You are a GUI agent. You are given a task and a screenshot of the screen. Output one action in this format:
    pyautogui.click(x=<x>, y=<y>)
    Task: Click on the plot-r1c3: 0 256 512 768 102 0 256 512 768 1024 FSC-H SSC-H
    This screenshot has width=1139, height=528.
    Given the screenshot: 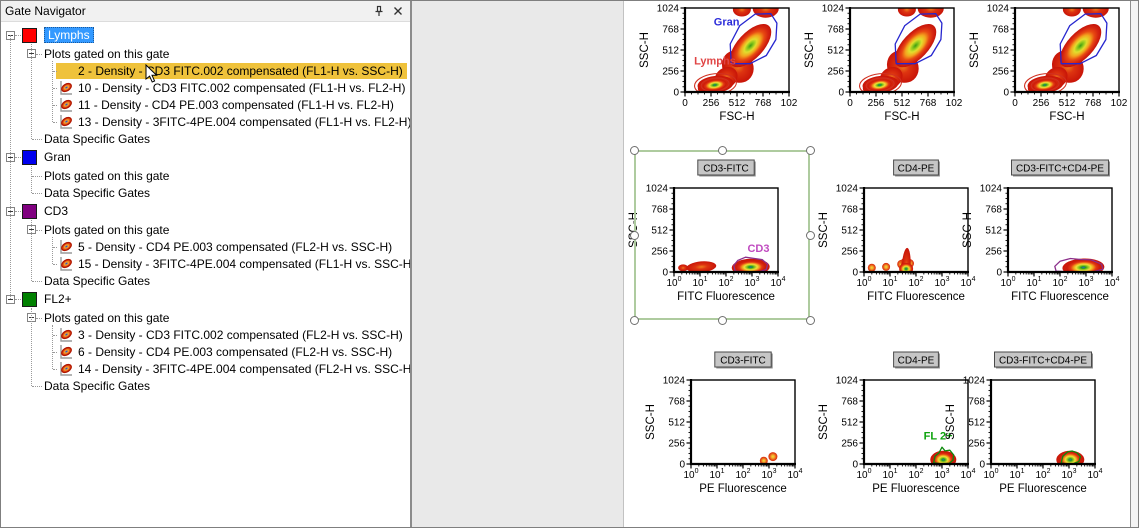 What is the action you would take?
    pyautogui.click(x=1046, y=64)
    